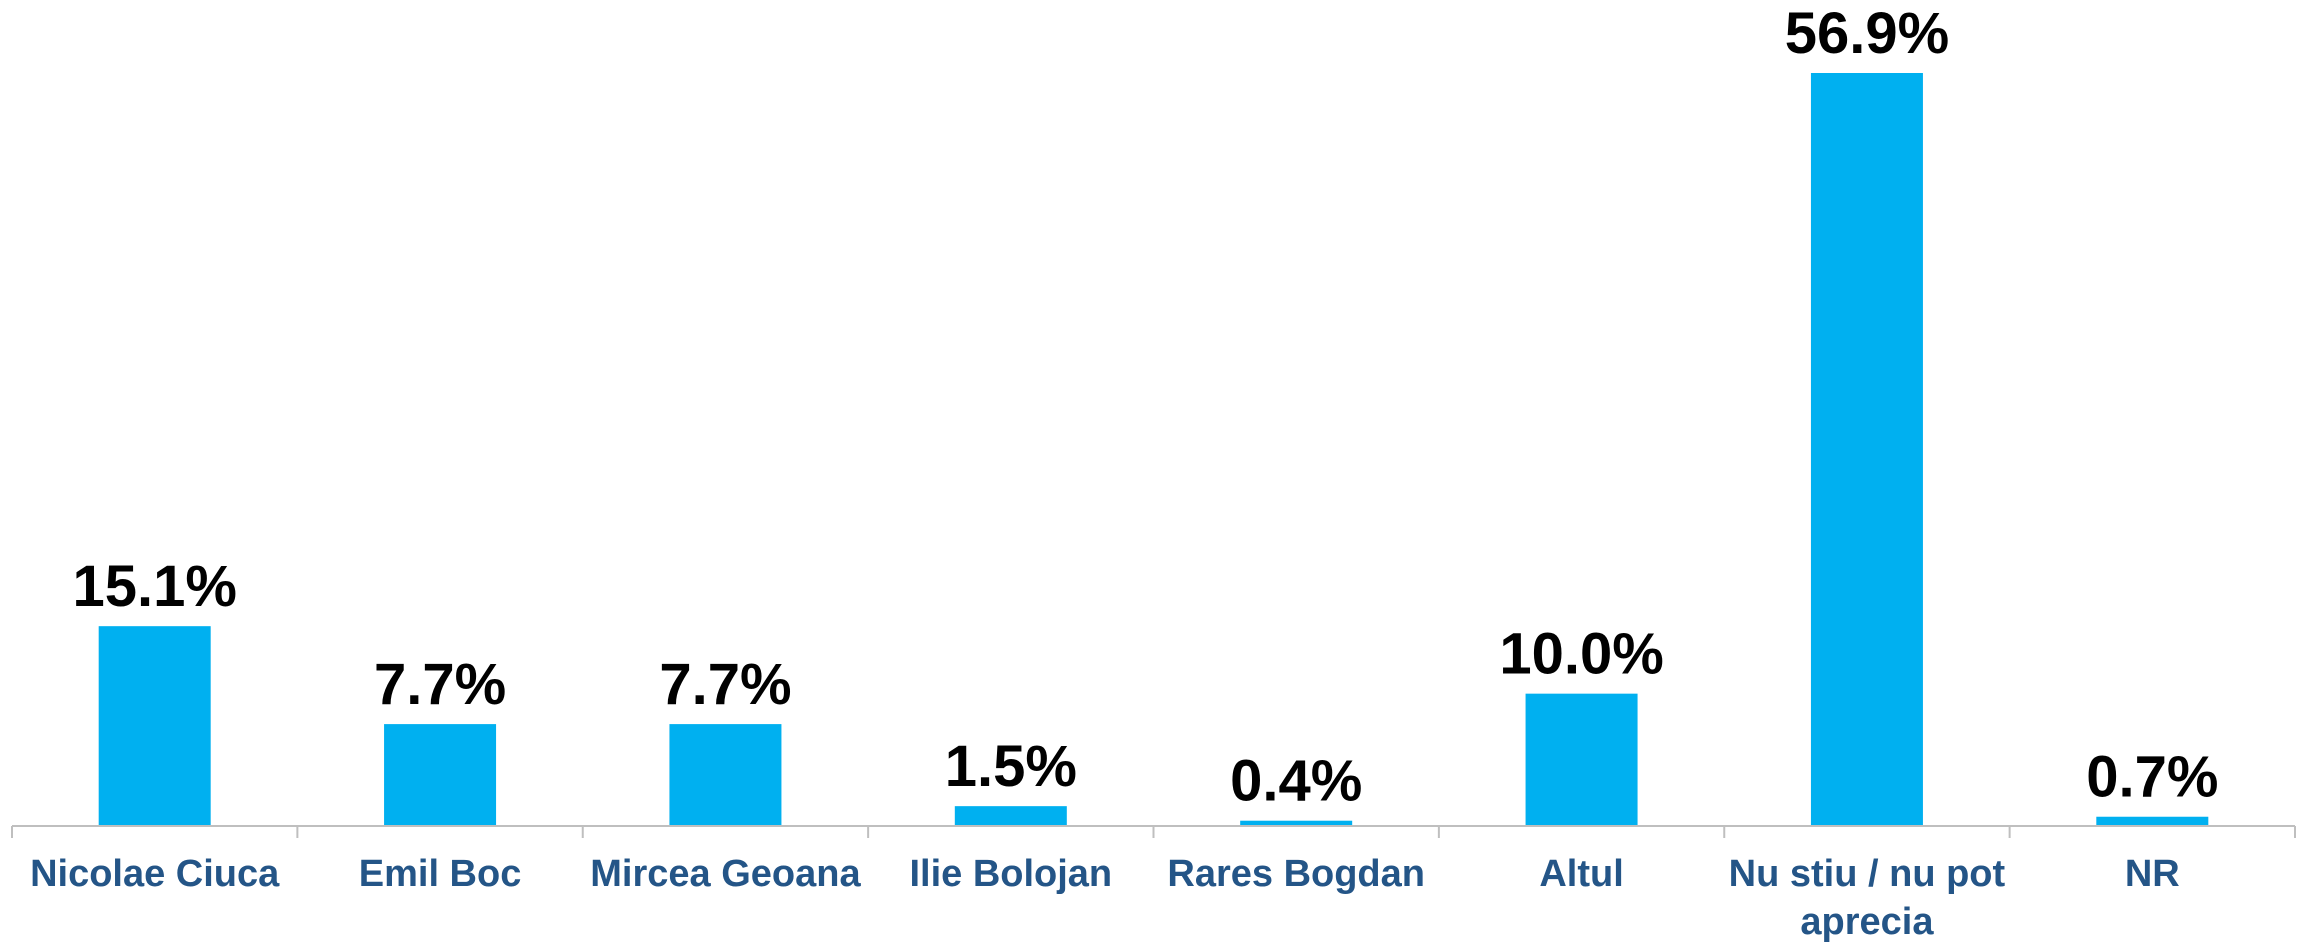  I want to click on value-label: 0.4%, so click(1296, 781).